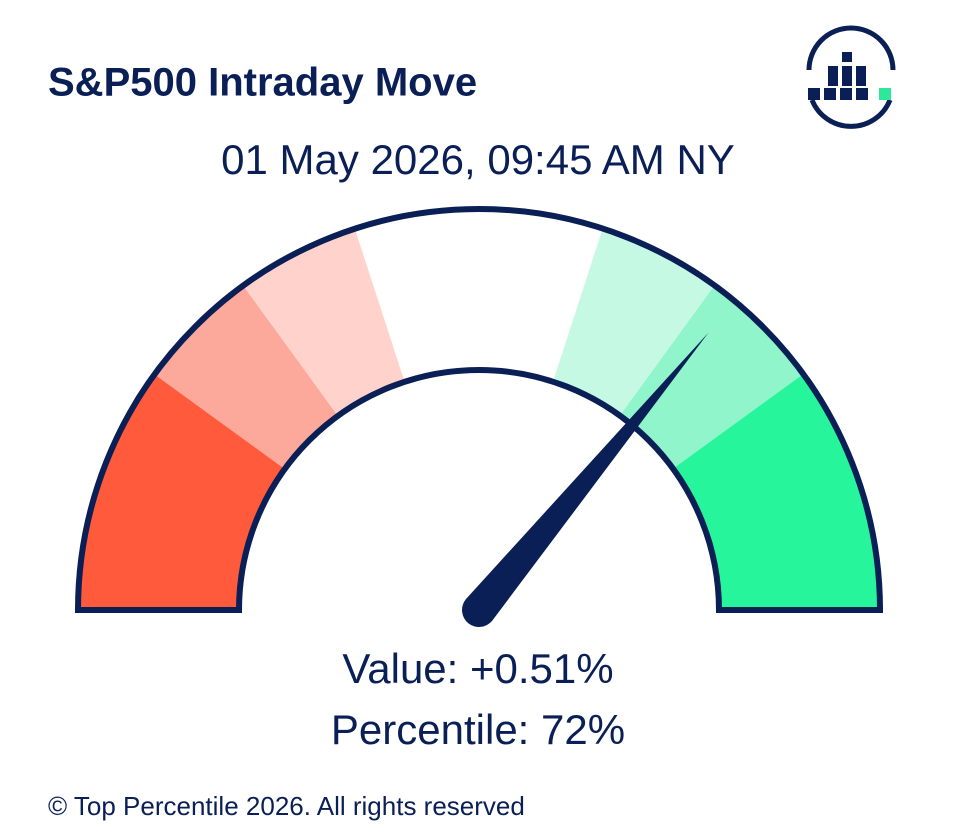  I want to click on chart-title: S&P500 Intraday Move, so click(262, 83).